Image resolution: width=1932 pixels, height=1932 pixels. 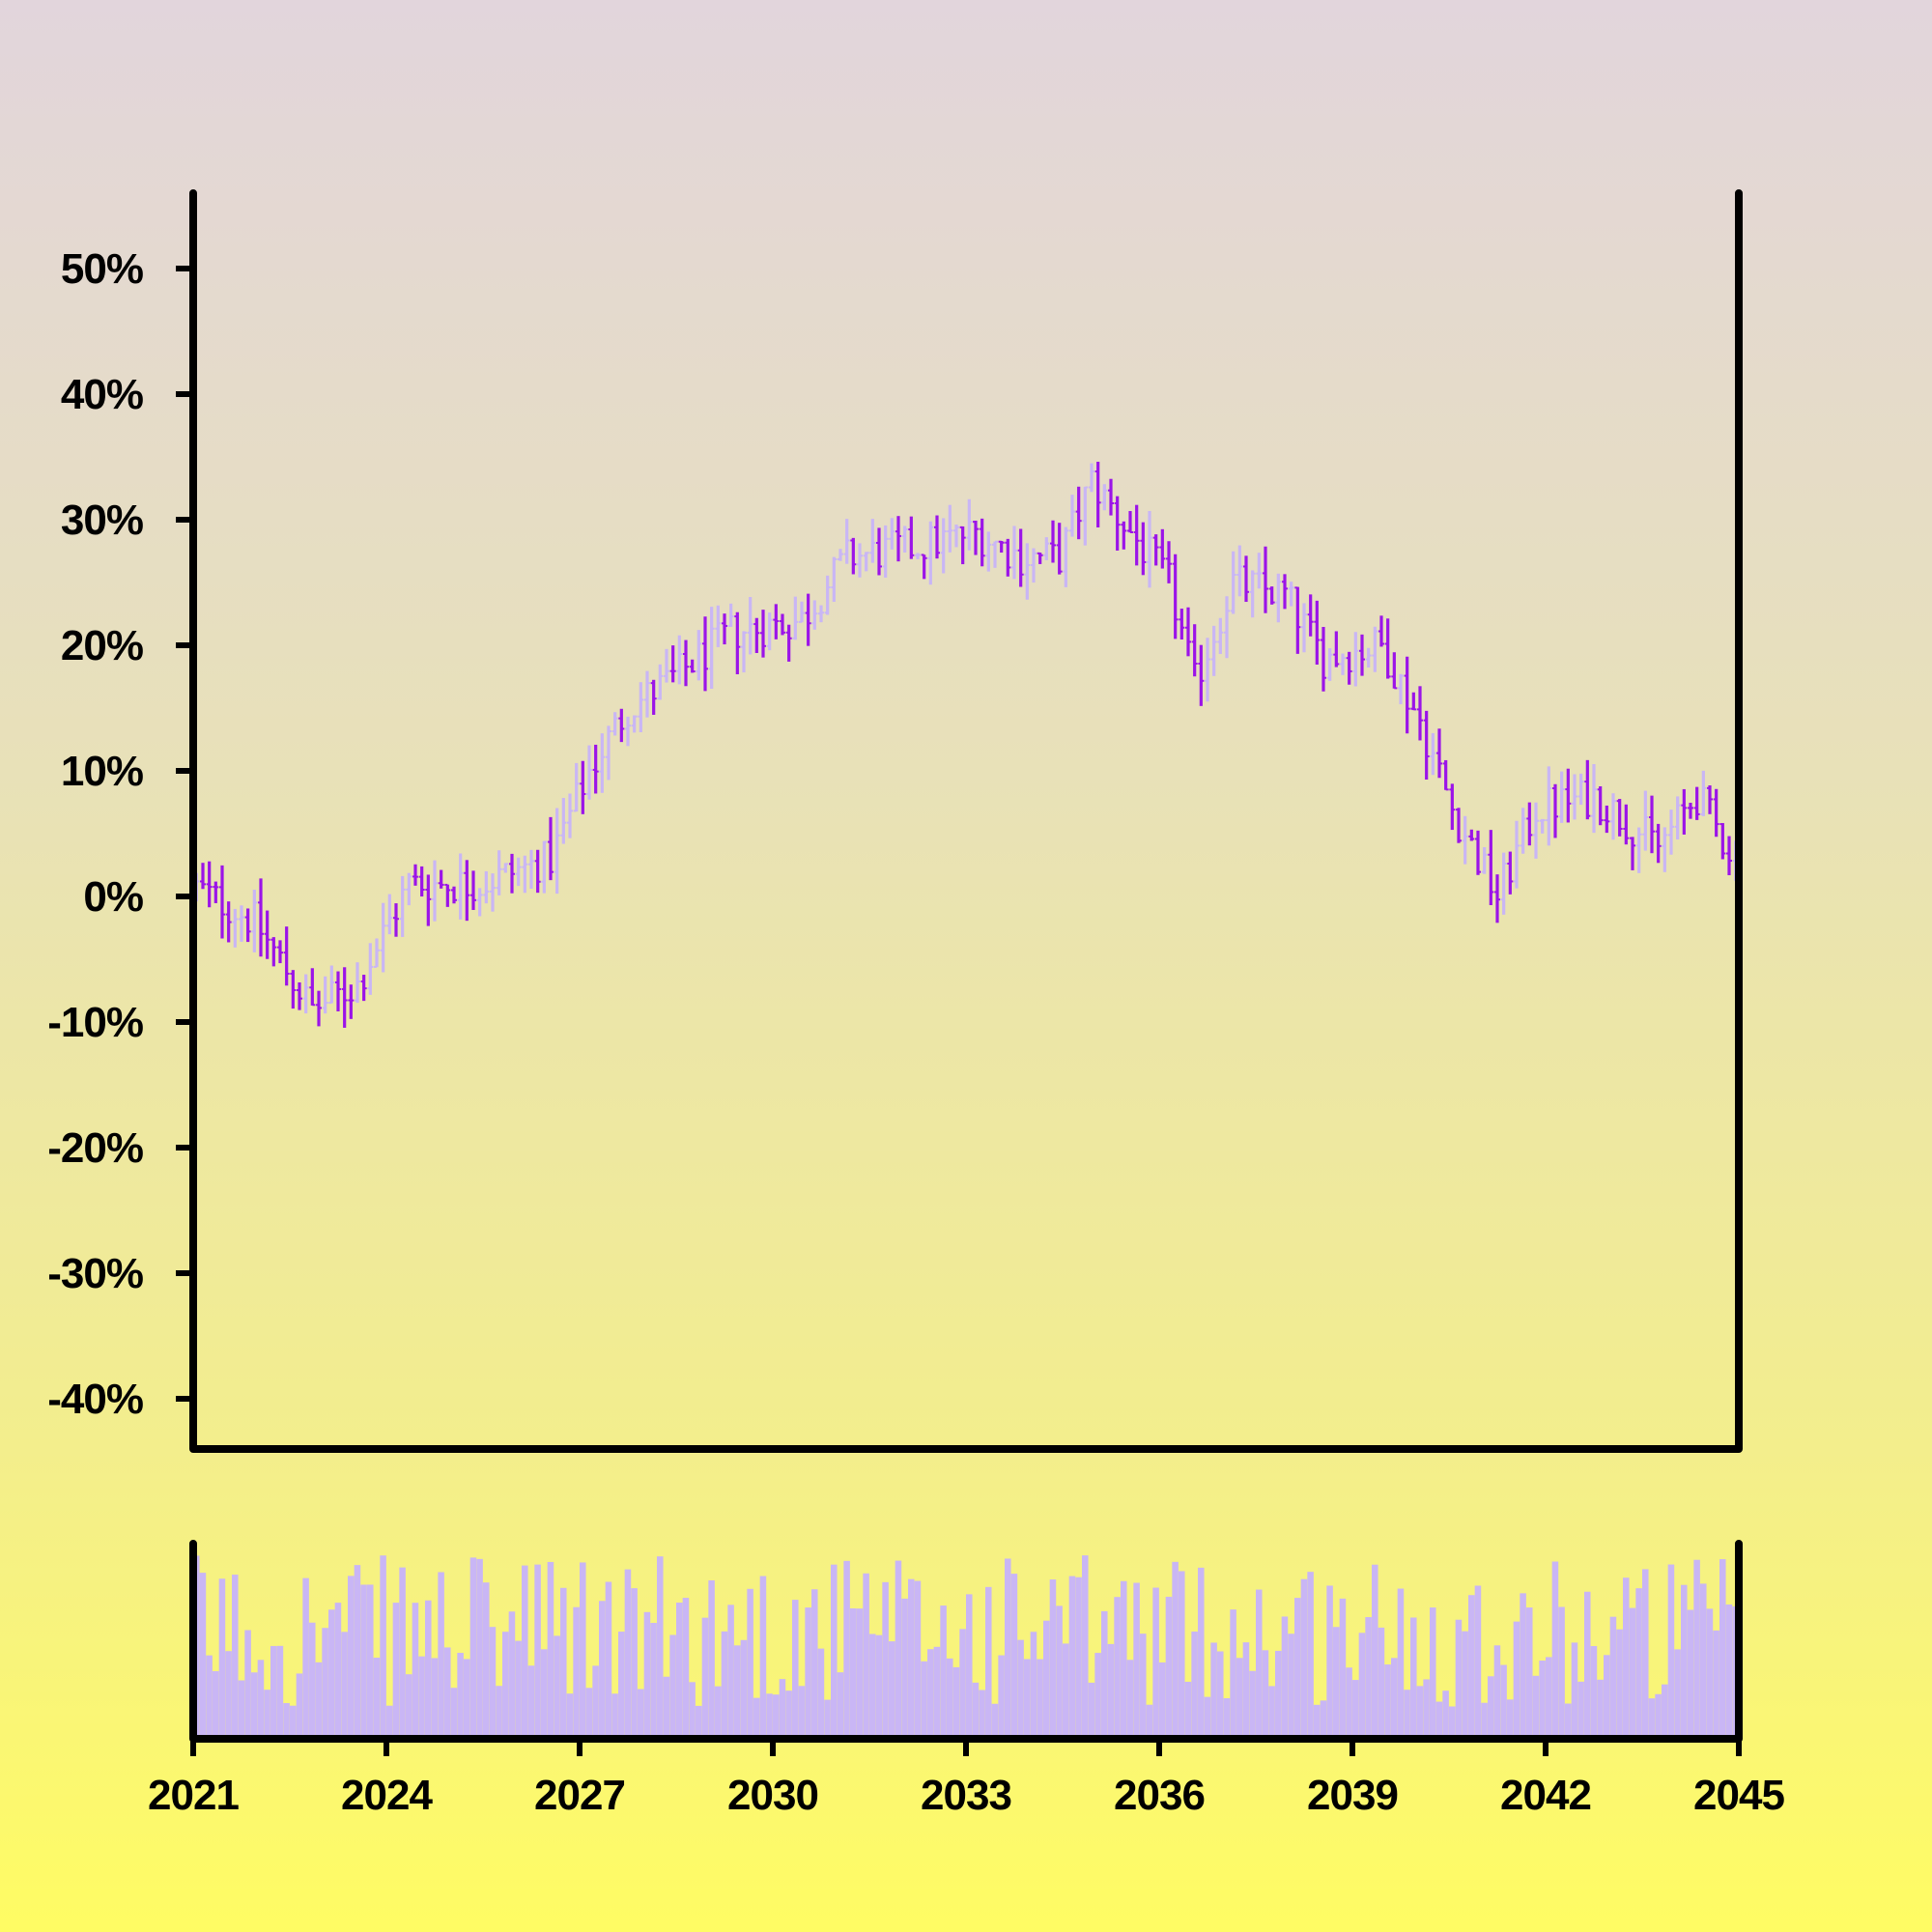 I want to click on y-tick-label: 0%, so click(x=113, y=897).